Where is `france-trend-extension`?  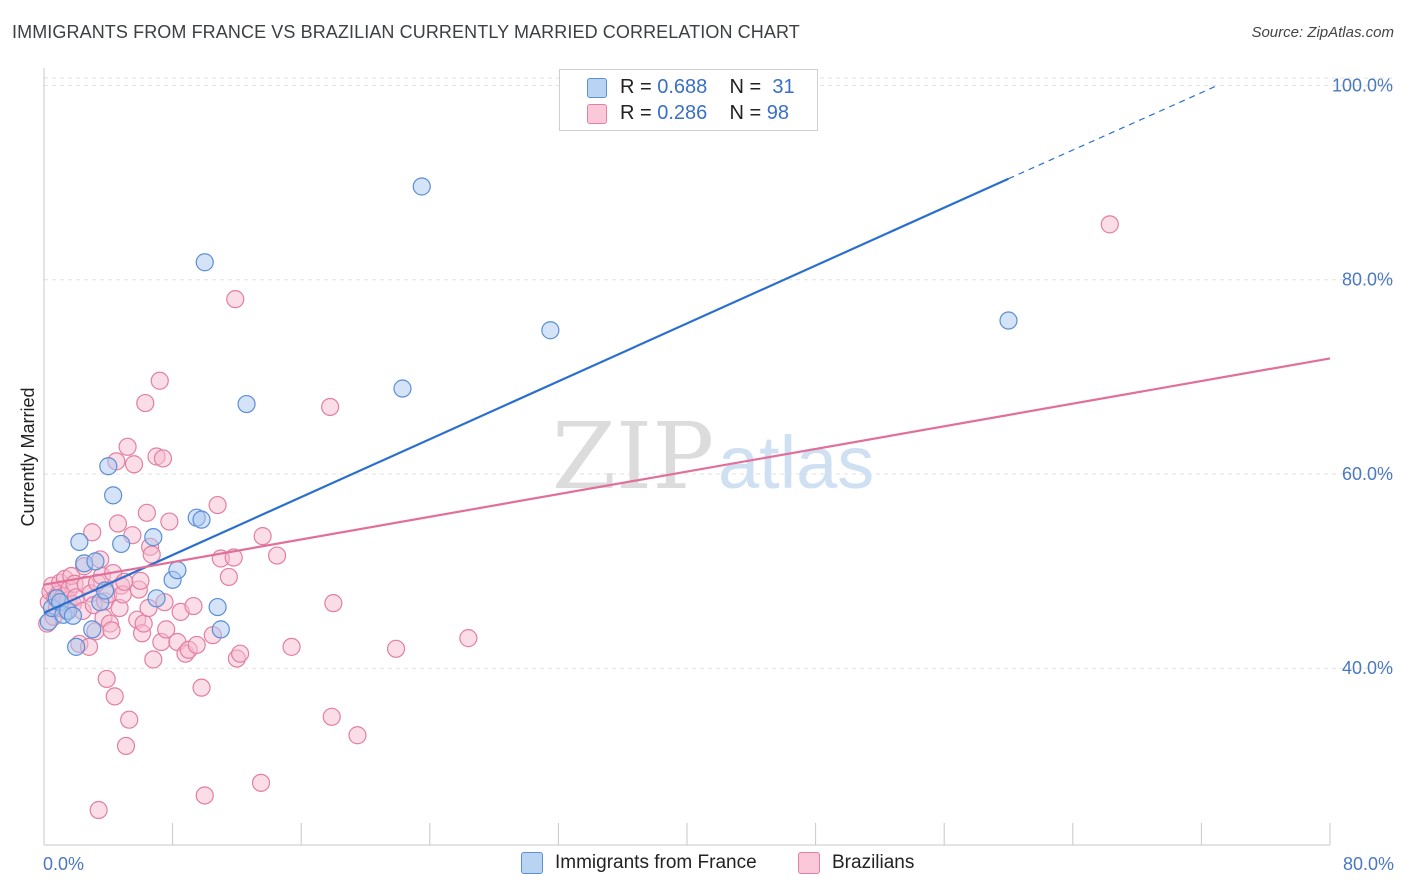
france-trend-extension is located at coordinates (1113, 132).